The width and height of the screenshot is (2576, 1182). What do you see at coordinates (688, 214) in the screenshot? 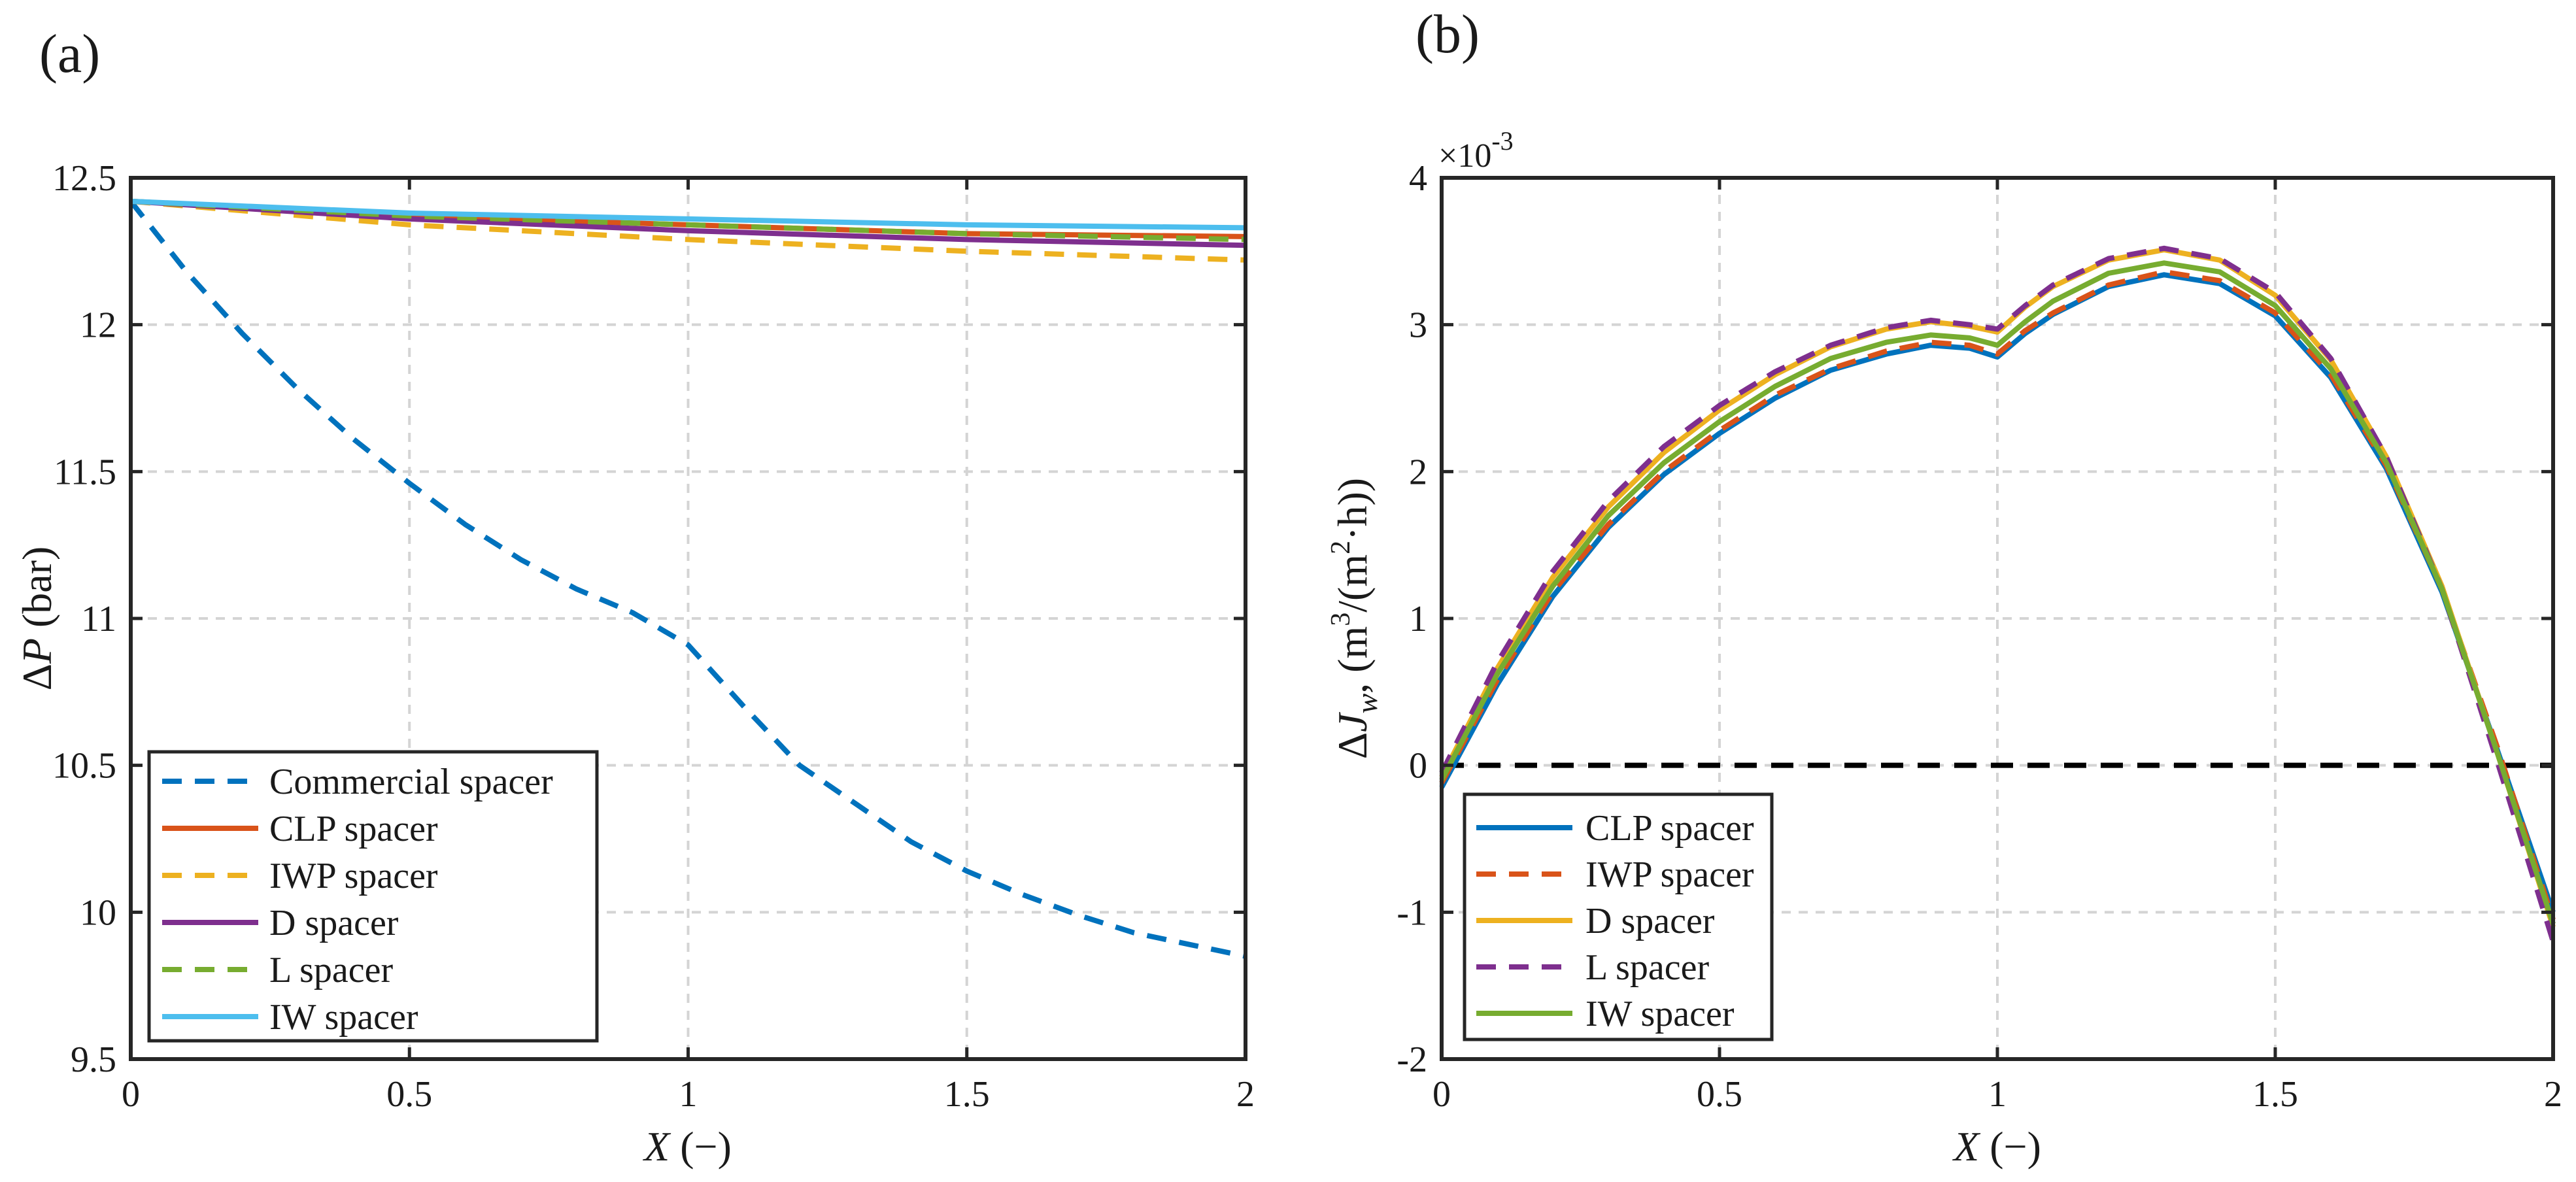
I see `panel-a-series-iw-spacer` at bounding box center [688, 214].